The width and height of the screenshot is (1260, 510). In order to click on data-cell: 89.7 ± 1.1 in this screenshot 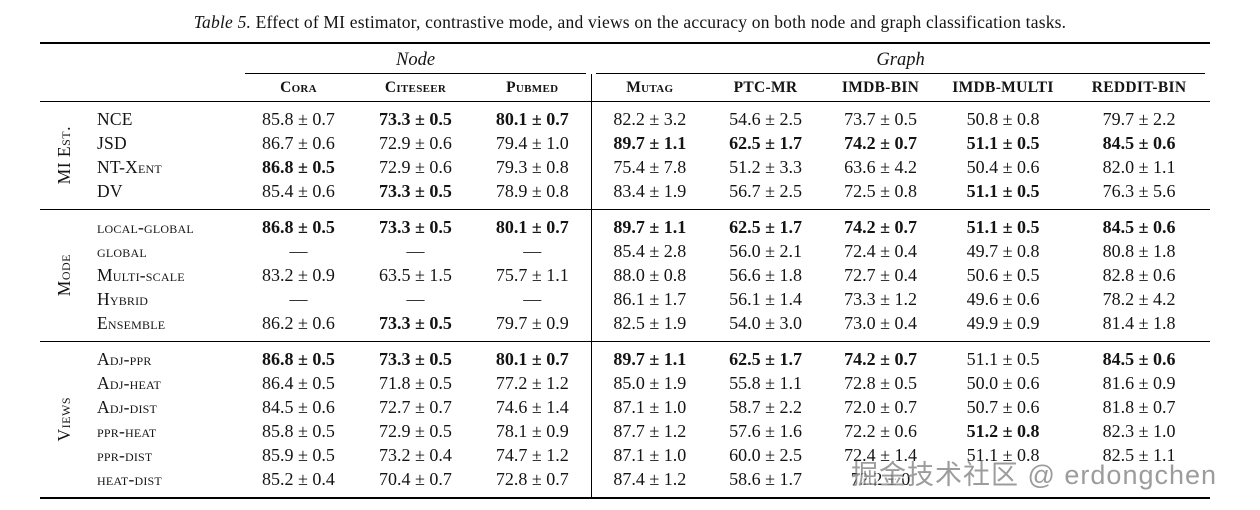, I will do `click(649, 356)`.